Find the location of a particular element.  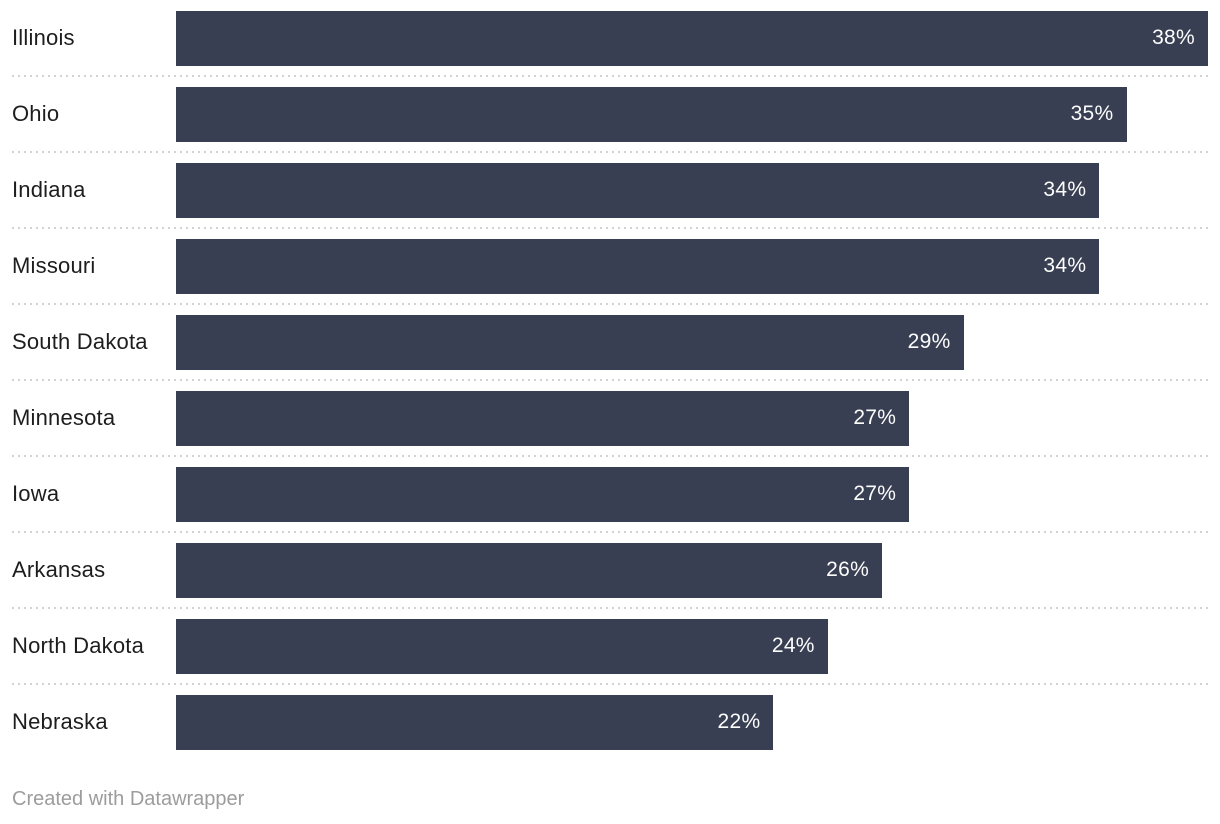

value-label: 38% is located at coordinates (1173, 37).